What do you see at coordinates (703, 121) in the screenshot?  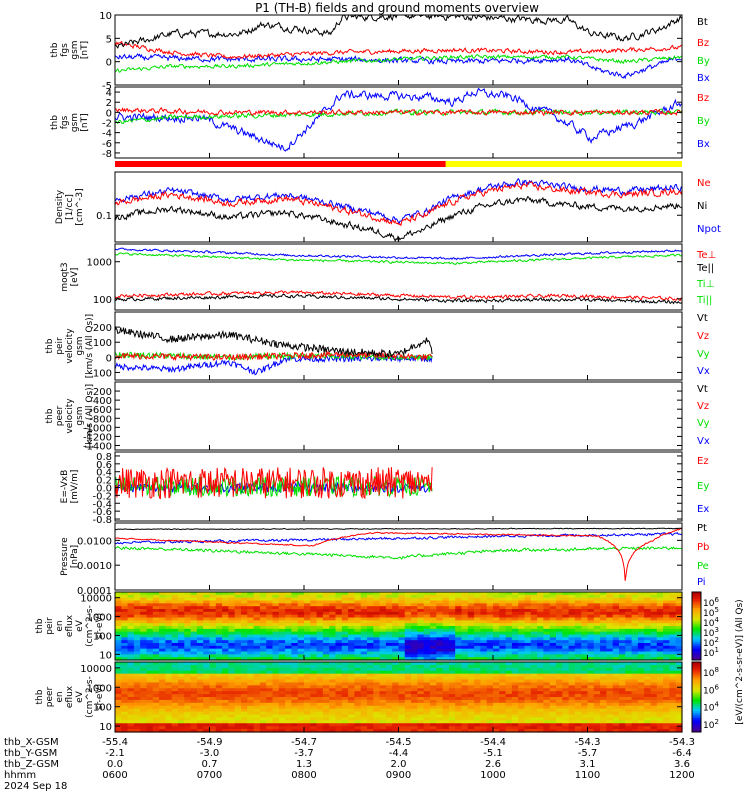 I see `legend-By: By` at bounding box center [703, 121].